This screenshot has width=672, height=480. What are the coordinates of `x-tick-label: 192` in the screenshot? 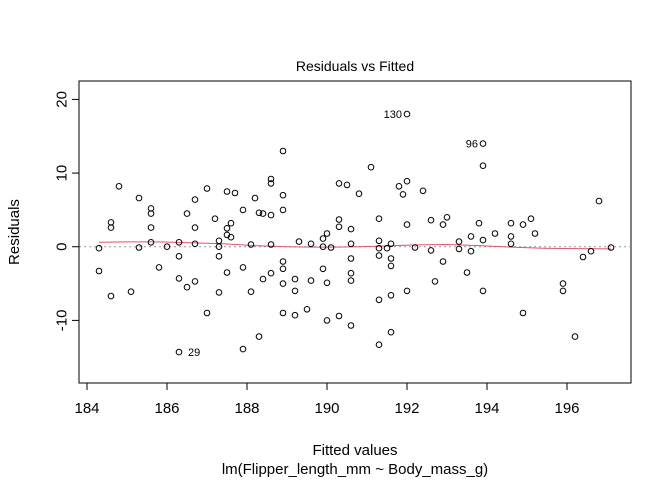 It's located at (406, 408).